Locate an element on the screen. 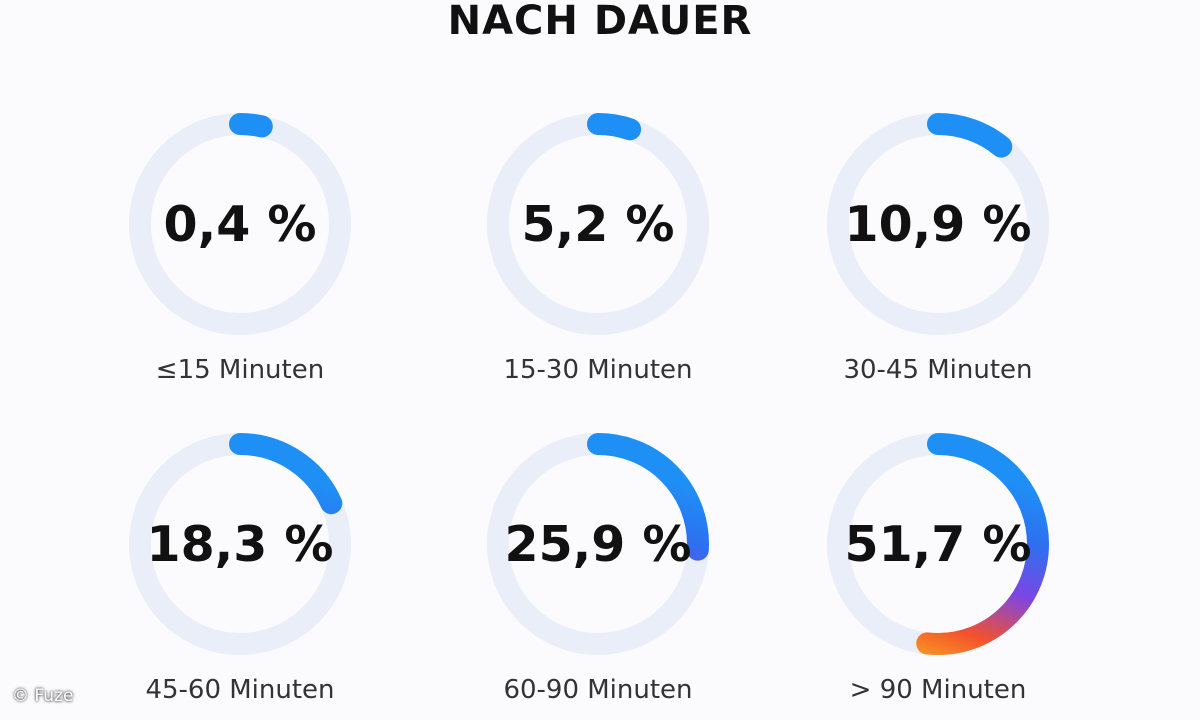 The height and width of the screenshot is (720, 1200). donut-category-label: > 90 Minuten is located at coordinates (938, 690).